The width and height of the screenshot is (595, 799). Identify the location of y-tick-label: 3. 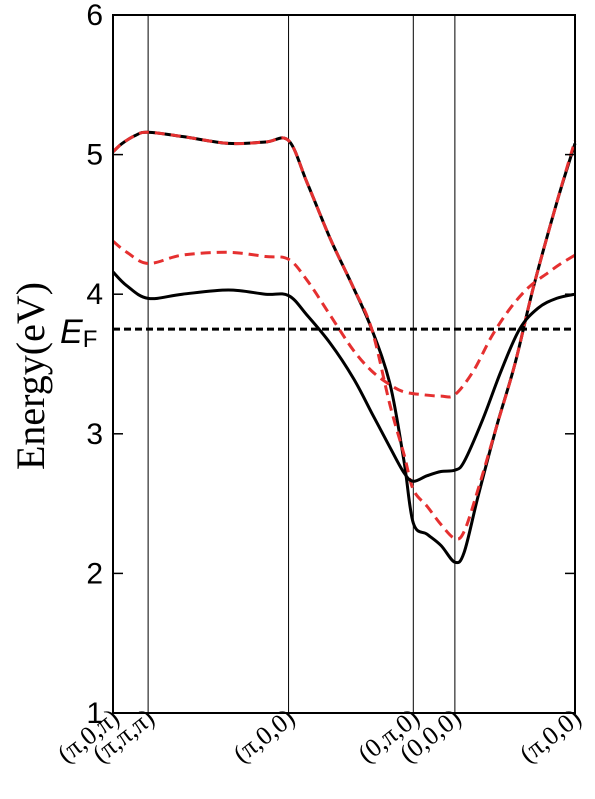
(94, 434).